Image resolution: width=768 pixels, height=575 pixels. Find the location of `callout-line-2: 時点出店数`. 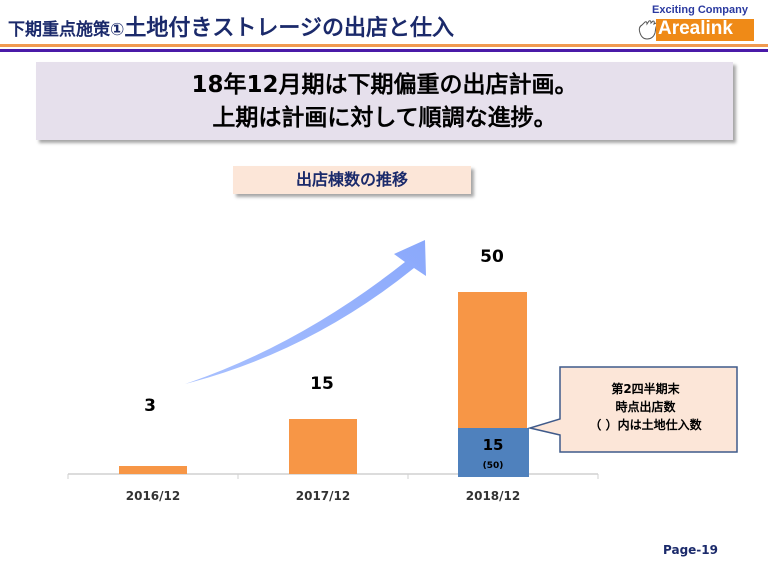

callout-line-2: 時点出店数 is located at coordinates (645, 407).